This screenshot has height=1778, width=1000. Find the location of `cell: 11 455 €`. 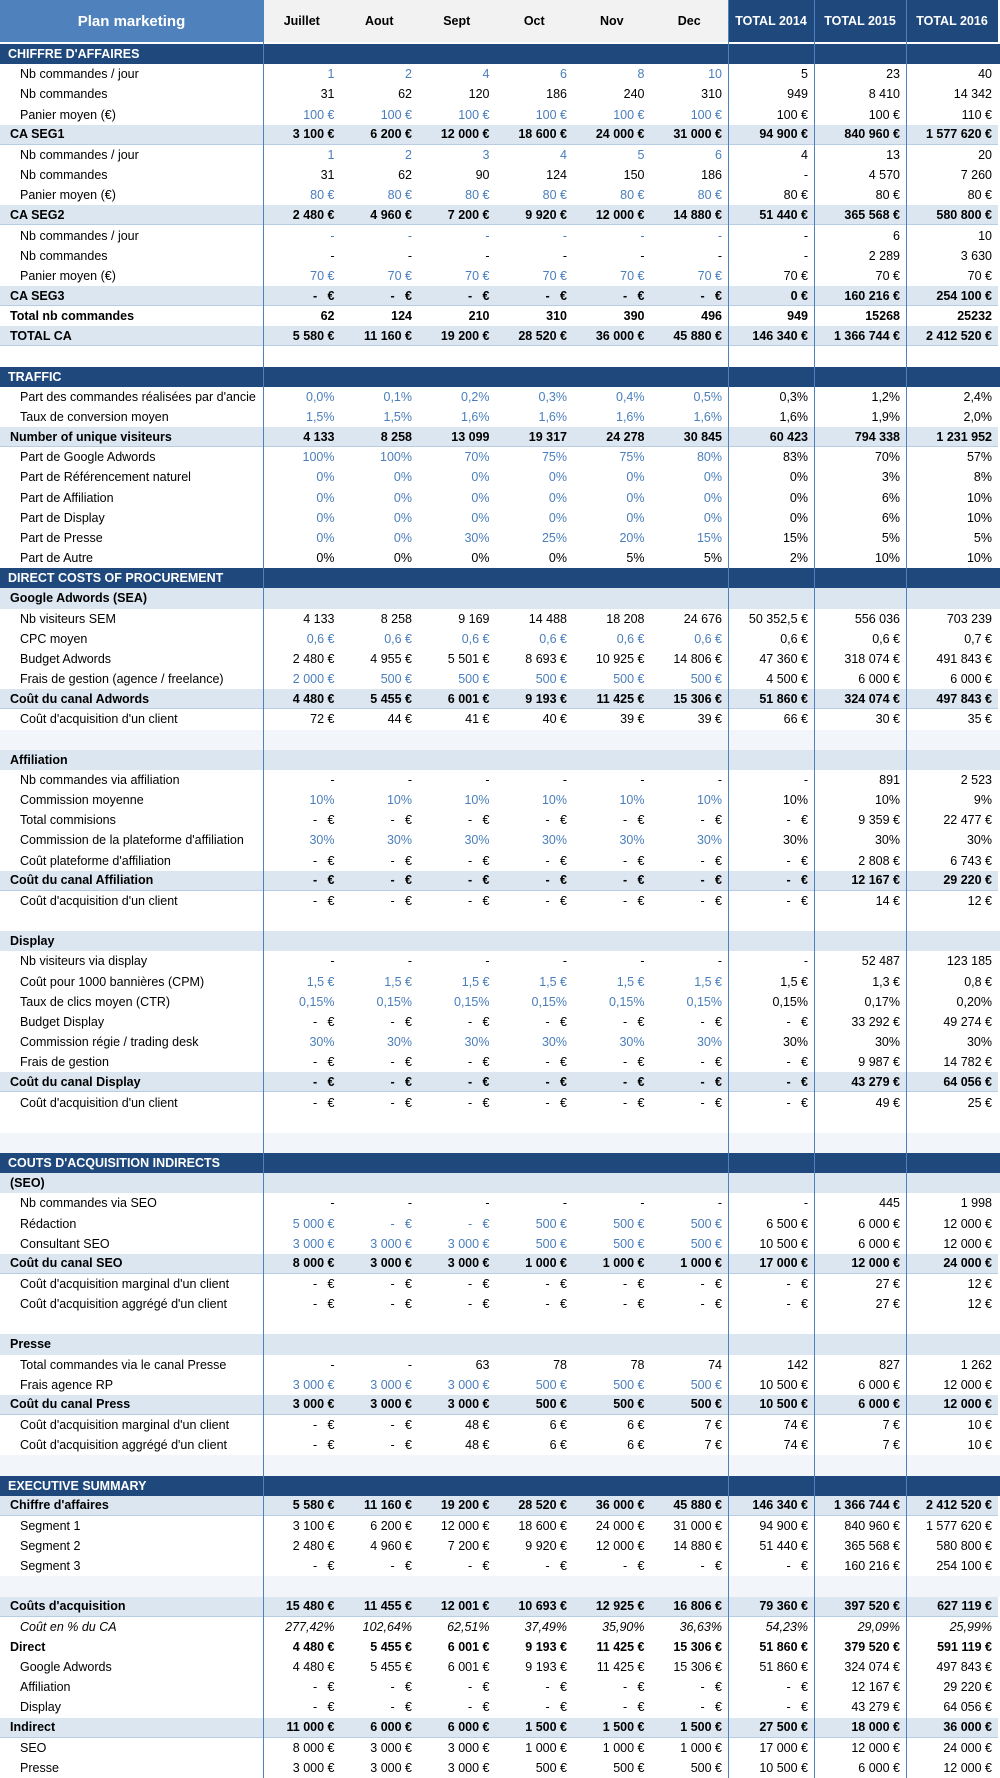

cell: 11 455 € is located at coordinates (379, 1606).